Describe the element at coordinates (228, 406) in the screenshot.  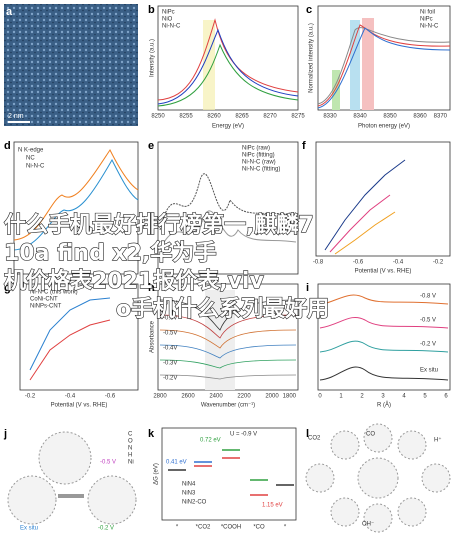
I see `x-label: Wavenumber (cm⁻¹)` at that location.